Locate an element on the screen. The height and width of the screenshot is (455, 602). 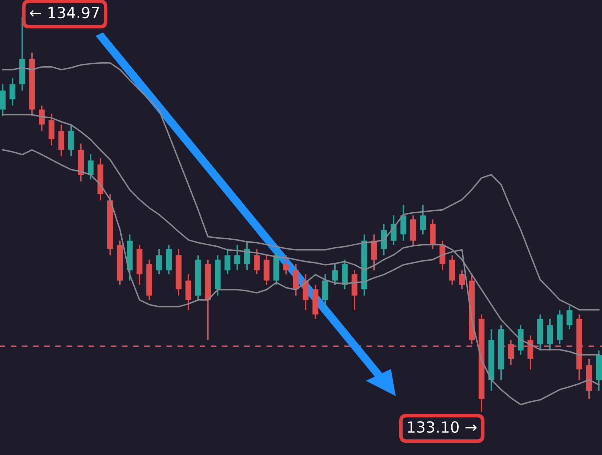
annotation: ← 134.97 is located at coordinates (65, 13).